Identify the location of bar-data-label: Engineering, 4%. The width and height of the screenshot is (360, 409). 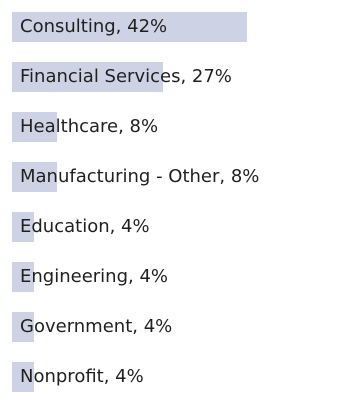
(94, 276).